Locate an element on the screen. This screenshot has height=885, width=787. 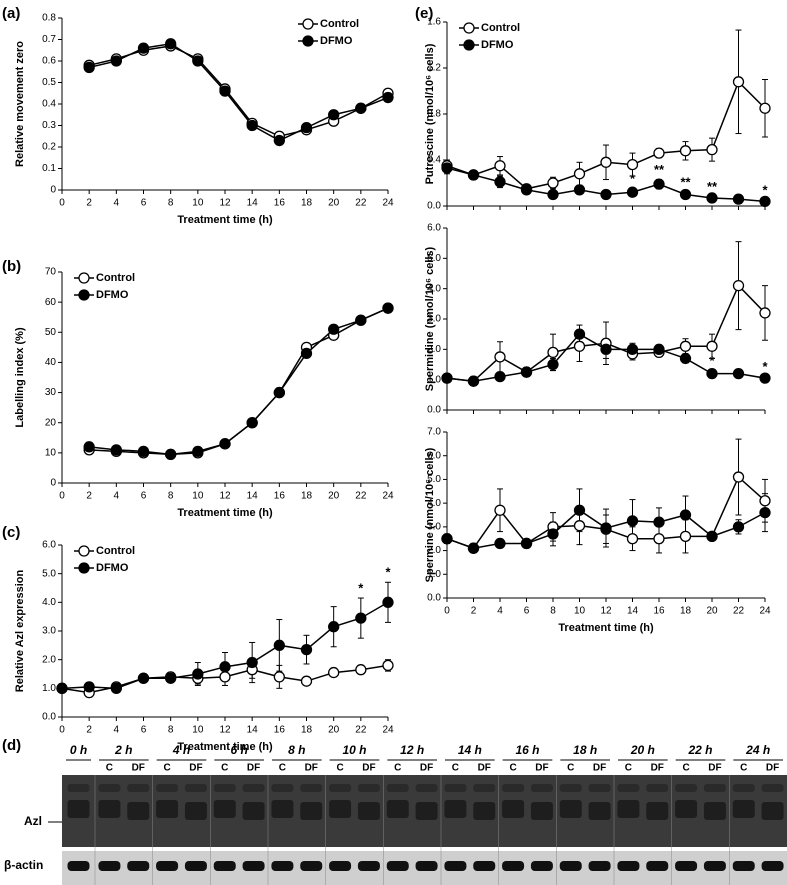
legend-label: Control is located at coordinates (500, 28).